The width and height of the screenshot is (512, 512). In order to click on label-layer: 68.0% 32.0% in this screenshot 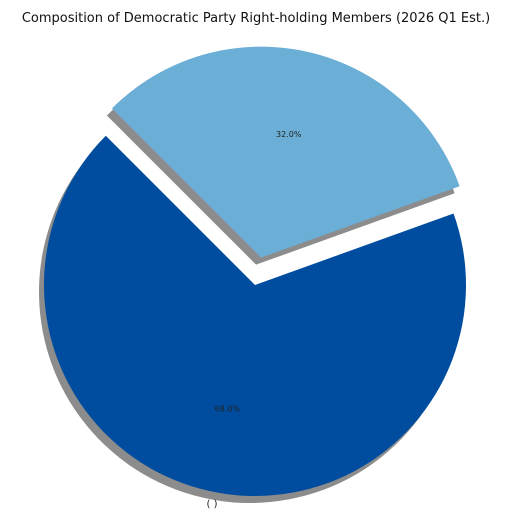, I will do `click(258, 271)`.